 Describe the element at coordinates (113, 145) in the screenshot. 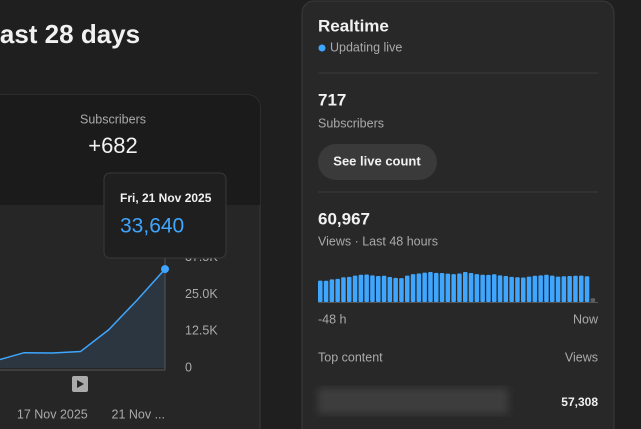

I see `metric-value: +682` at that location.